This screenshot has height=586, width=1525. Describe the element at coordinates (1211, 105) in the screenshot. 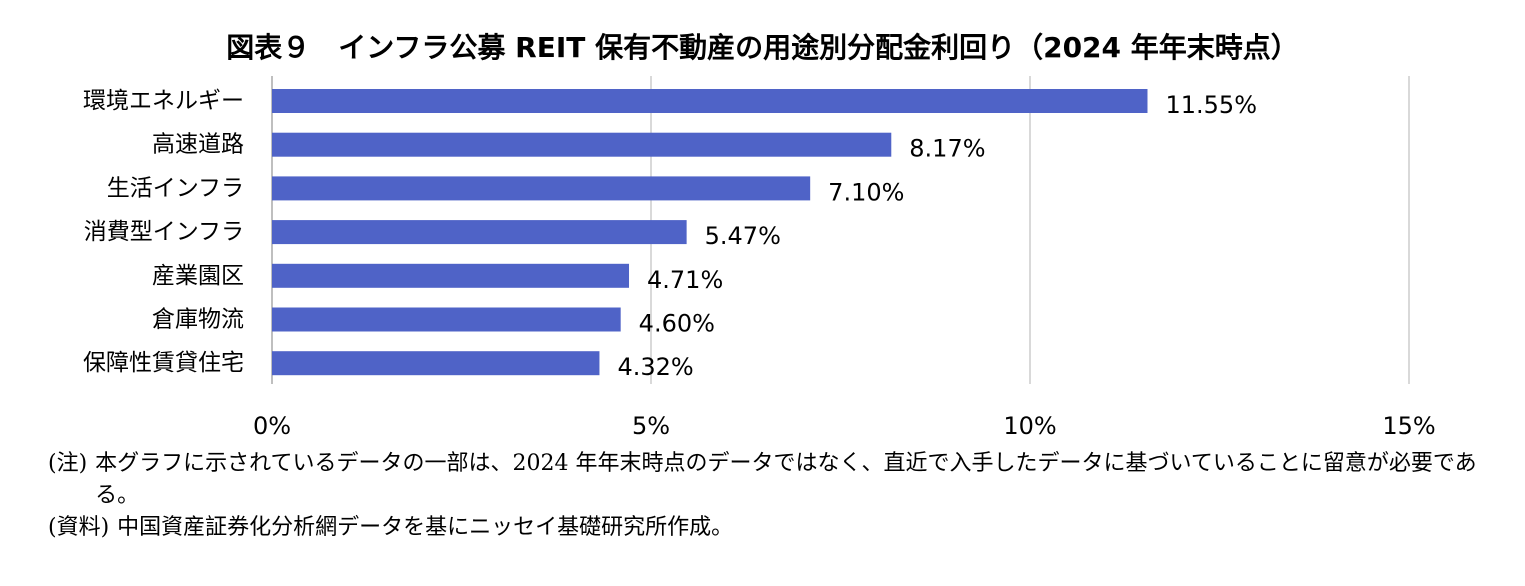

I see `data-label: 11.55%` at that location.